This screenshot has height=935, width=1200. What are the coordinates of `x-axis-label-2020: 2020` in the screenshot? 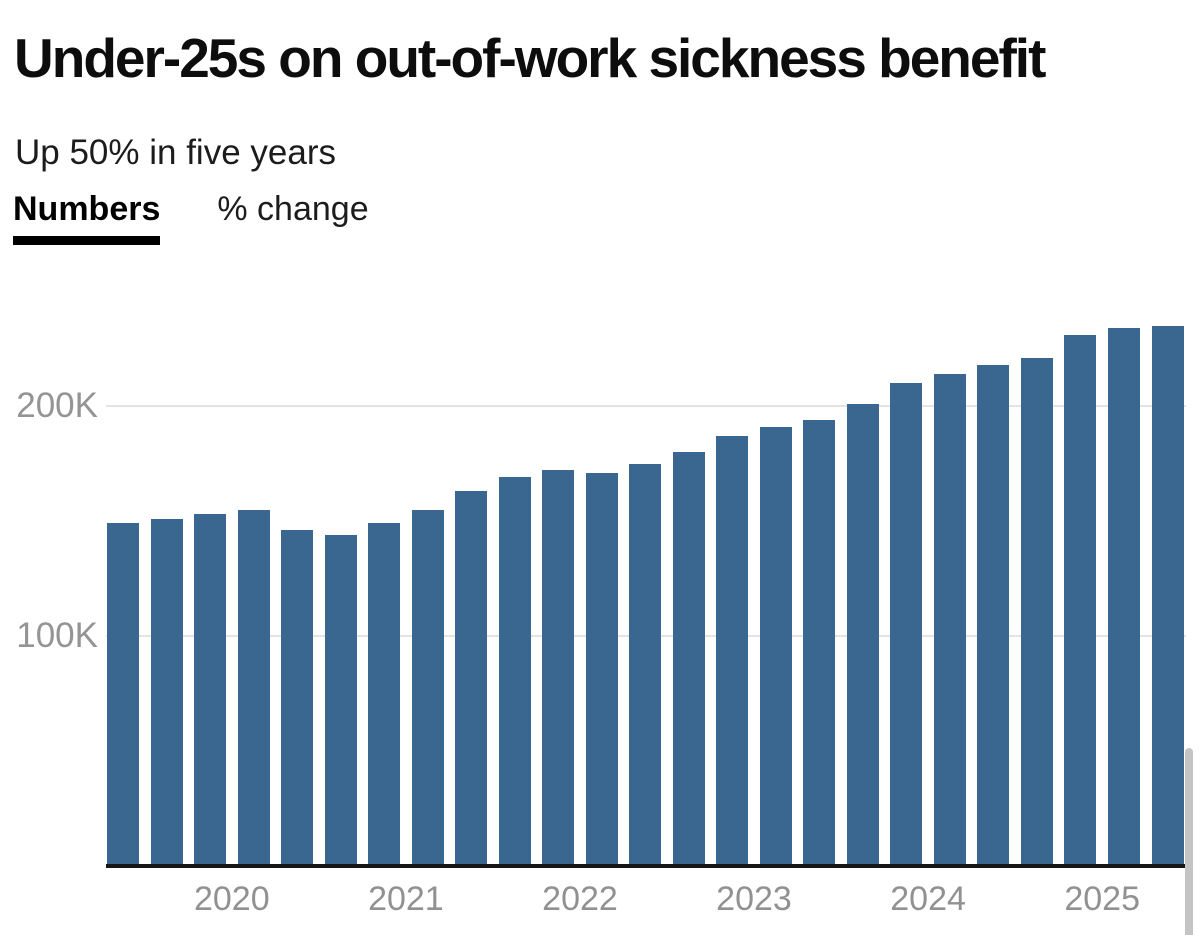 It's located at (231, 899).